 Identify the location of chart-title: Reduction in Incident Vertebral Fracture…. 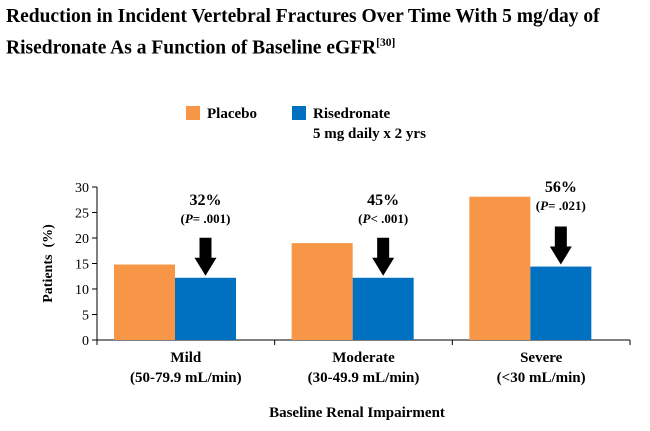
(326, 32).